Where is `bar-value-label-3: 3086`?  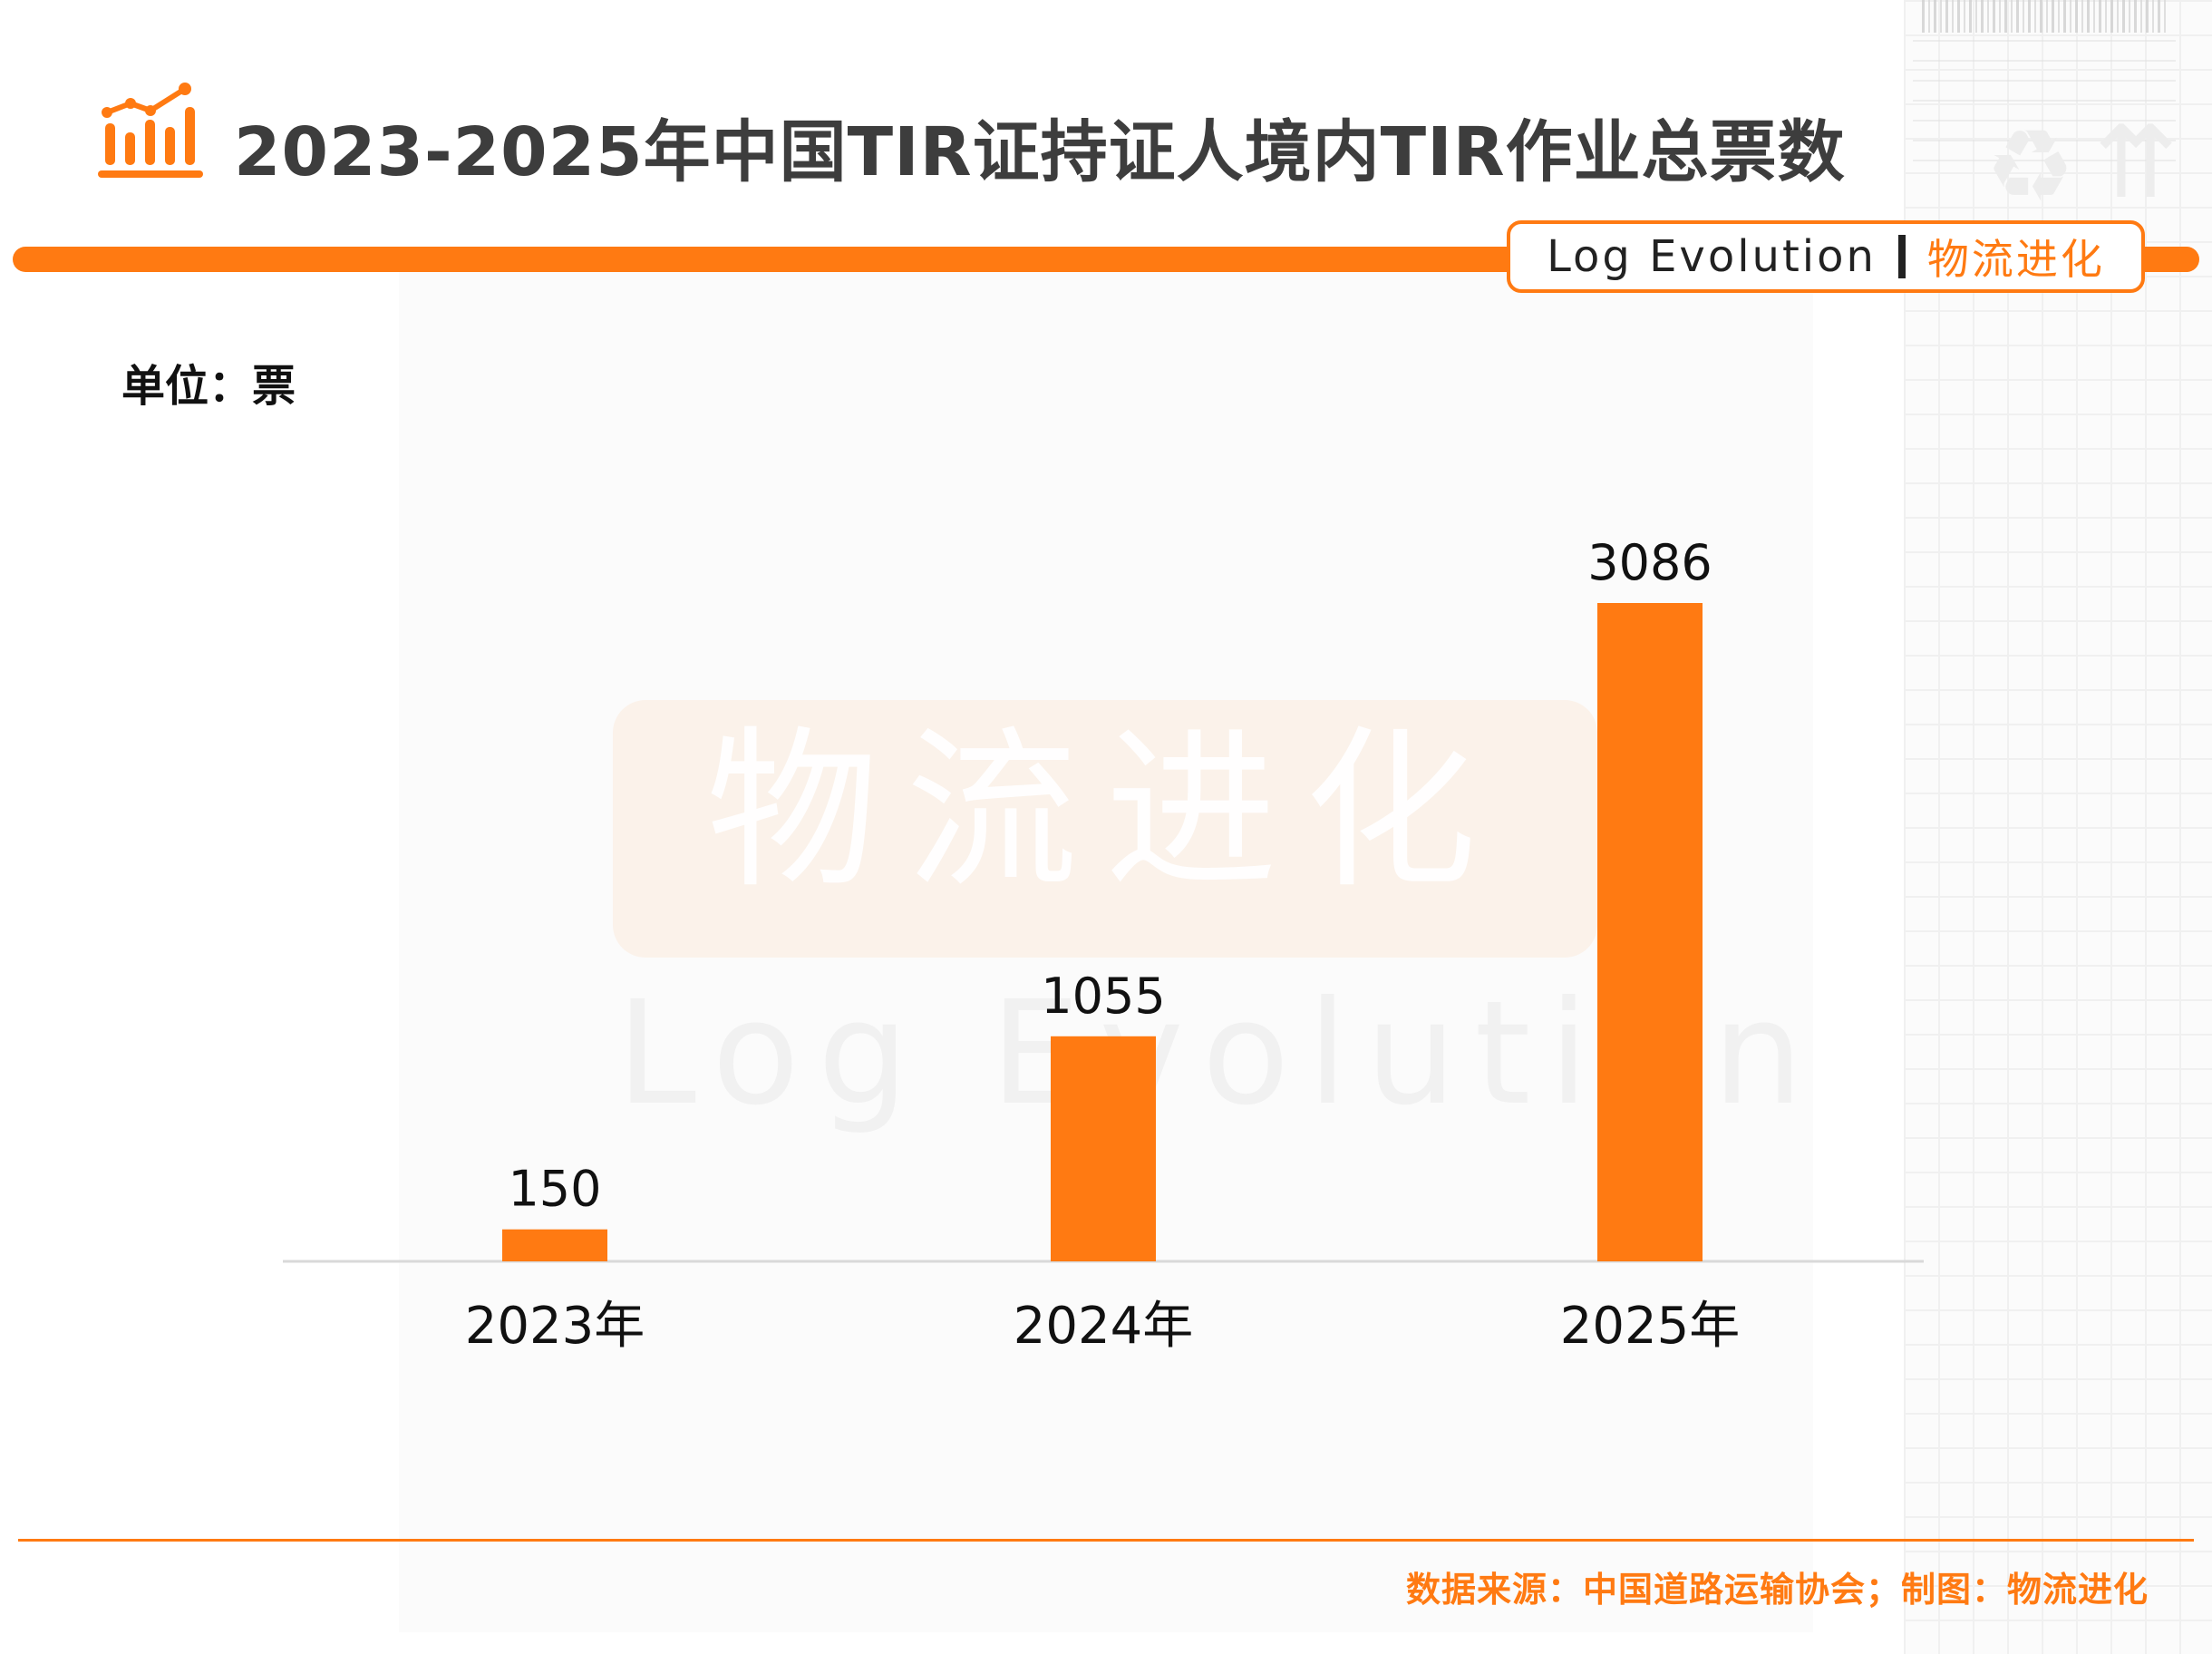
bar-value-label-3: 3086 is located at coordinates (1649, 563).